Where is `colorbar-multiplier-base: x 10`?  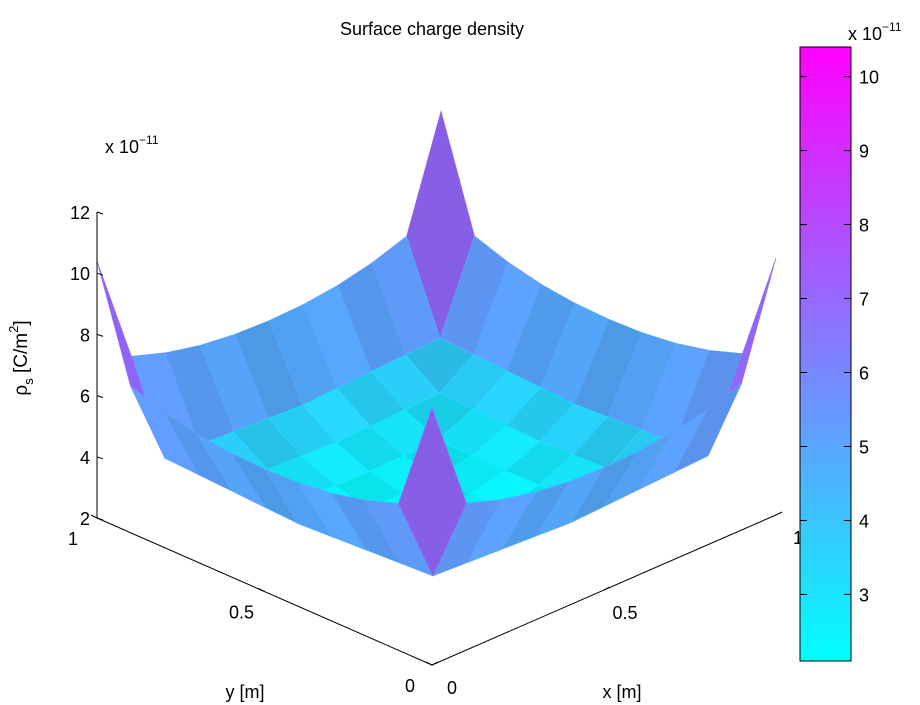 colorbar-multiplier-base: x 10 is located at coordinates (865, 34).